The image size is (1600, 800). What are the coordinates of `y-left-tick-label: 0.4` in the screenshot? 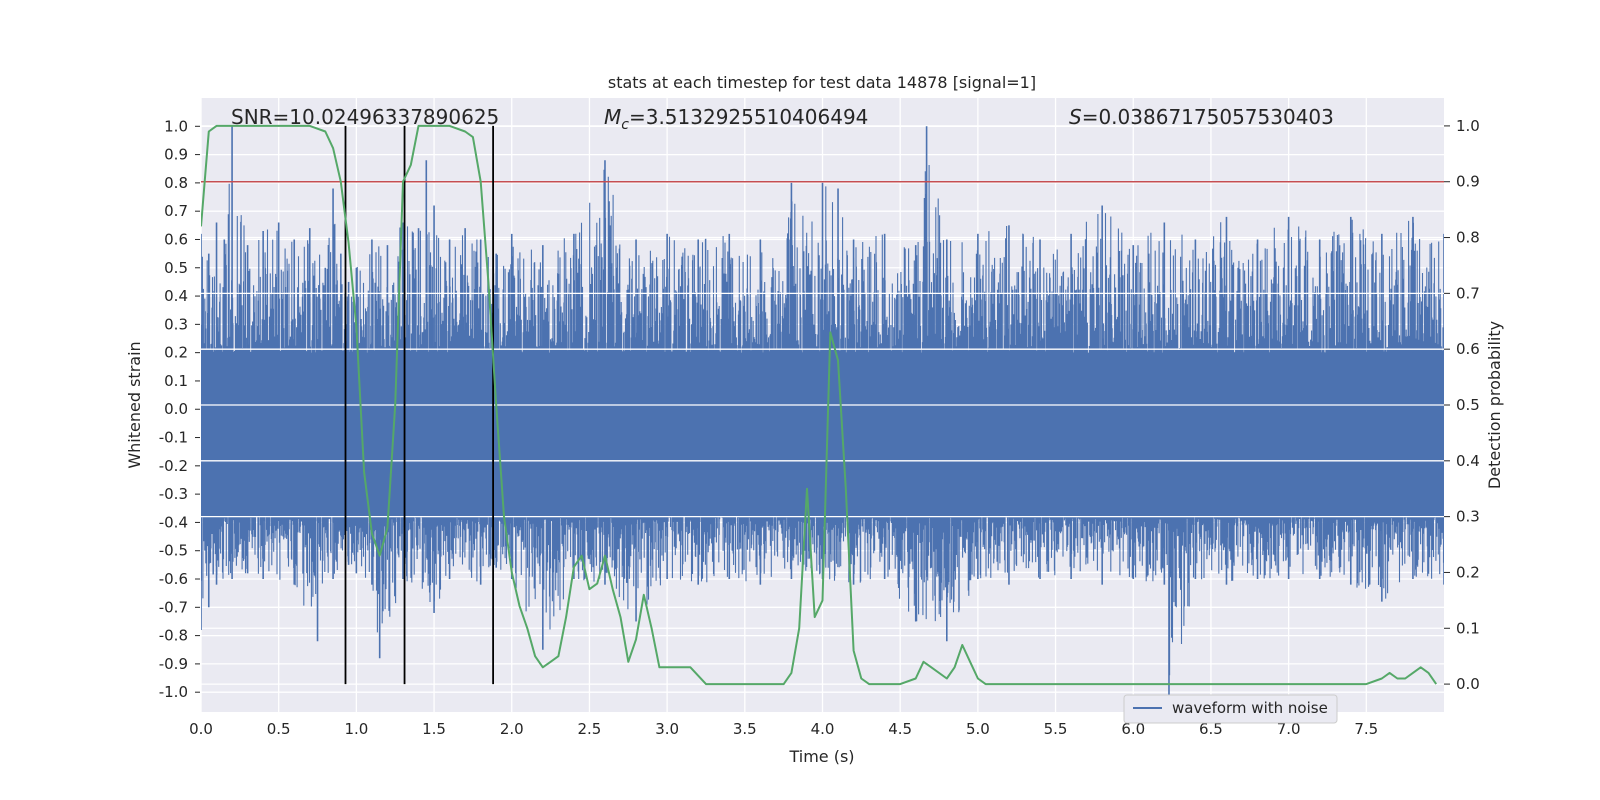 It's located at (176, 296).